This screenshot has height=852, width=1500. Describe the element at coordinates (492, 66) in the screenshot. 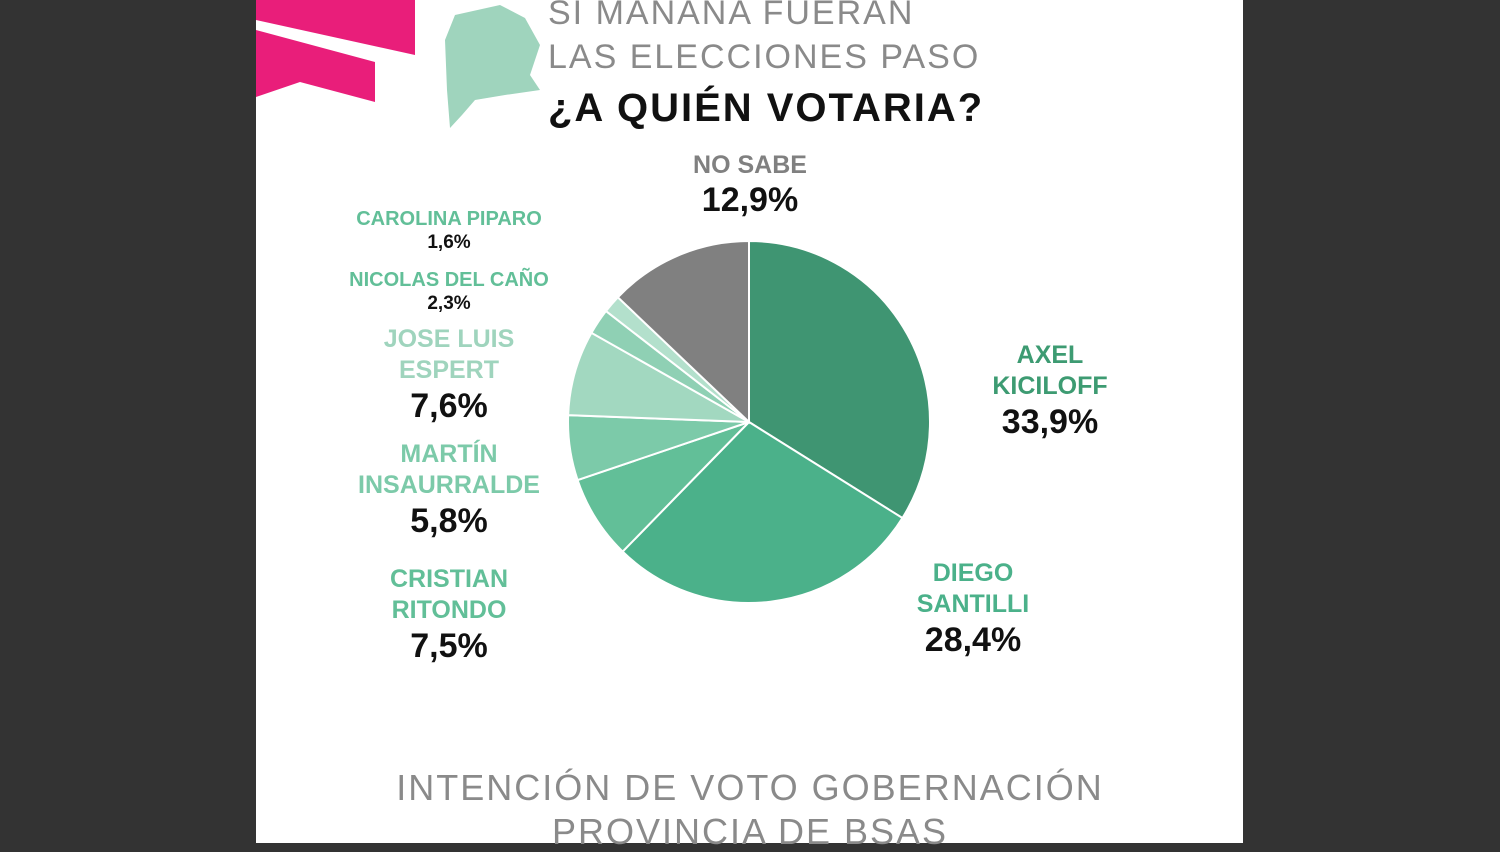

I see `map-icon` at that location.